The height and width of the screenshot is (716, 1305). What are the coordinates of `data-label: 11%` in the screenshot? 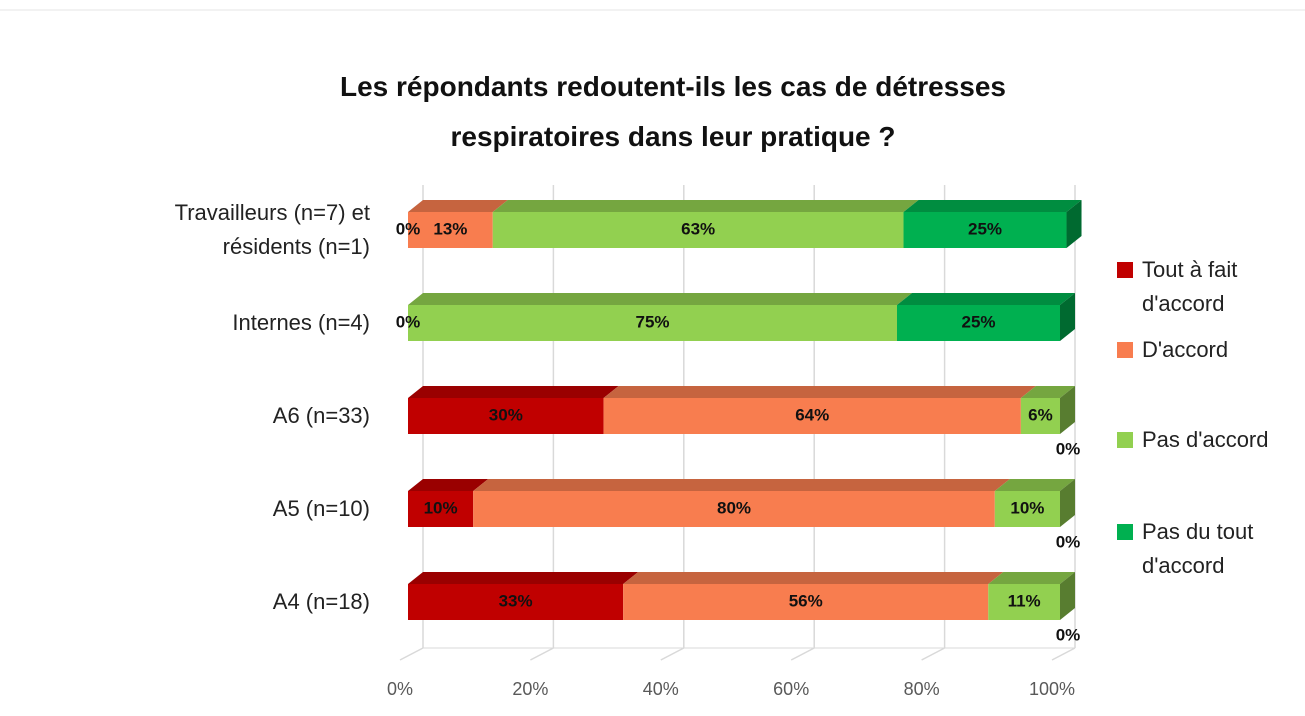 It's located at (1024, 600).